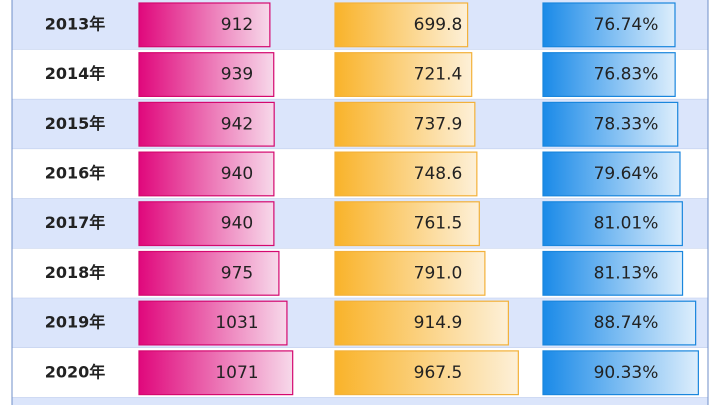  What do you see at coordinates (626, 273) in the screenshot?
I see `cell-value: 81.13%` at bounding box center [626, 273].